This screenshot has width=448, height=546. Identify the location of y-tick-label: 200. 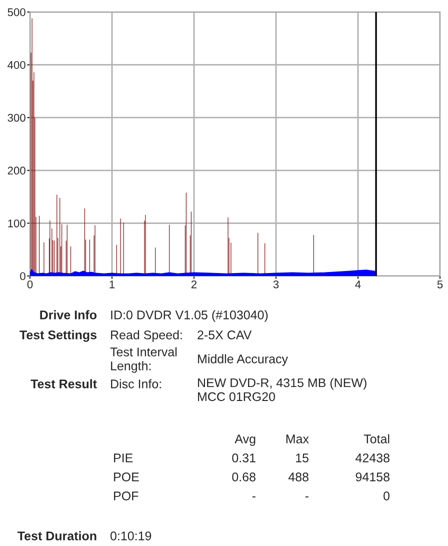
(17, 170).